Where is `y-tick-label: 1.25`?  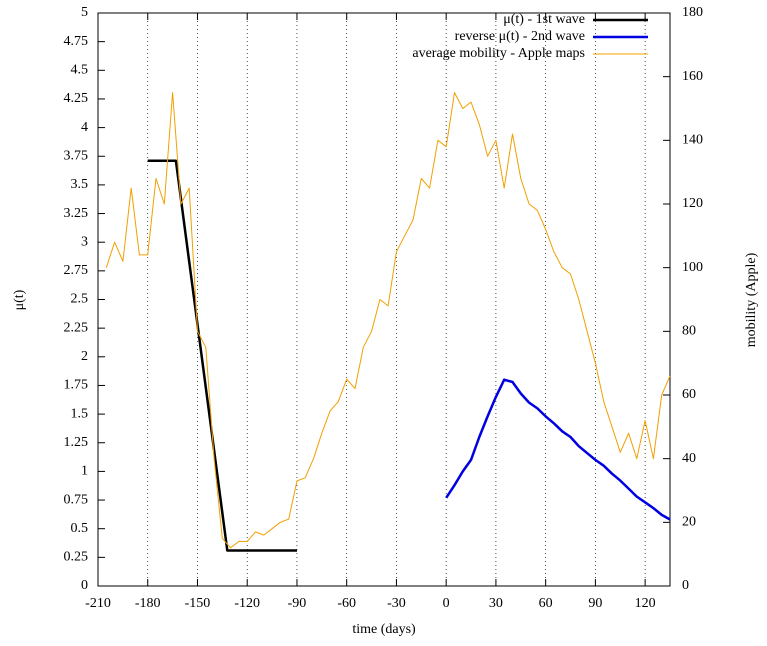
y-tick-label: 1.25 is located at coordinates (76, 442).